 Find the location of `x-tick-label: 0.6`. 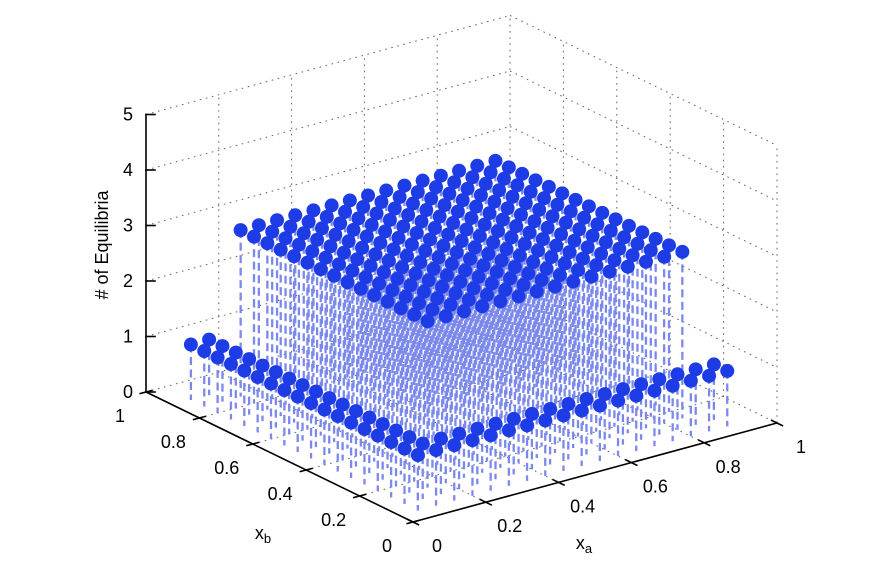

x-tick-label: 0.6 is located at coordinates (655, 487).